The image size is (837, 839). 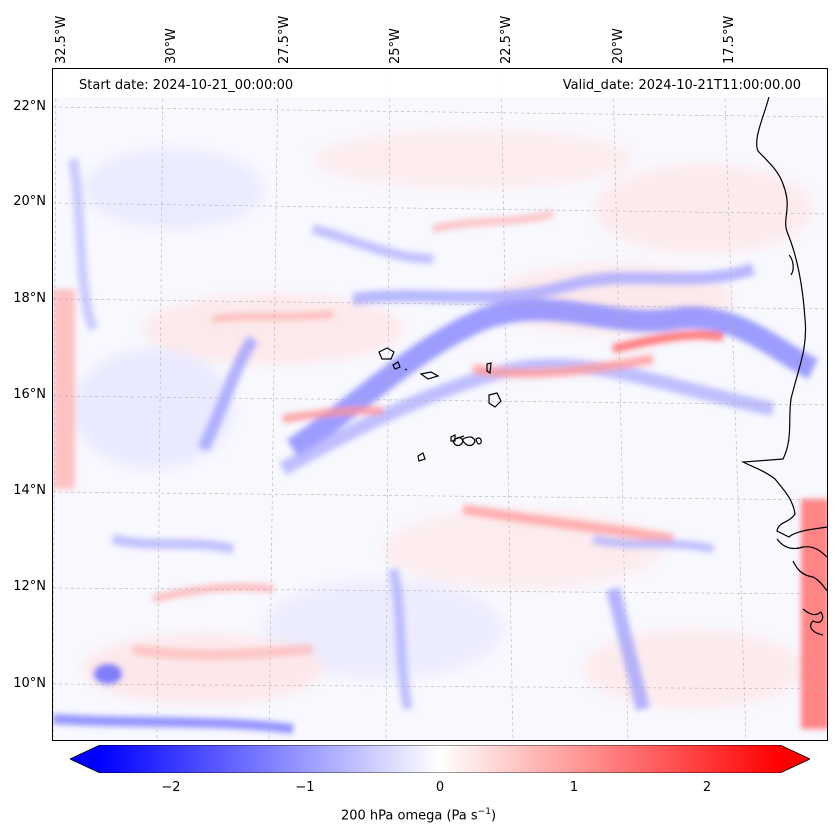 I want to click on colorbar-svg, so click(x=440, y=759).